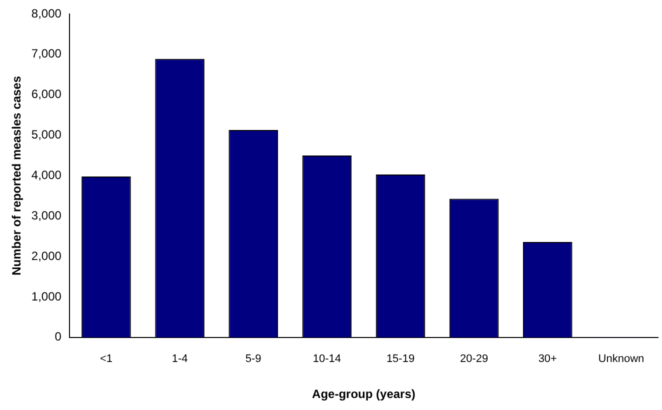 This screenshot has height=410, width=662. What do you see at coordinates (253, 359) in the screenshot?
I see `x-tick-label: 5-9` at bounding box center [253, 359].